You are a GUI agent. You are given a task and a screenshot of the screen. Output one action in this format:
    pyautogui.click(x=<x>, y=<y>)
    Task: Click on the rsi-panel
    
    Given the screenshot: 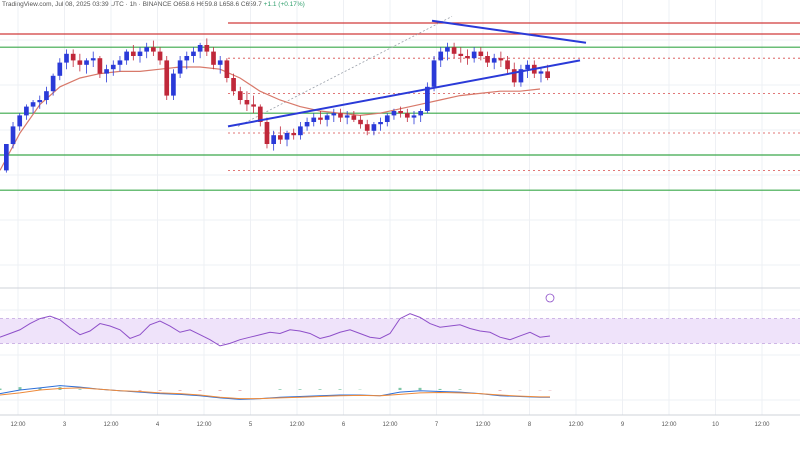 What is the action you would take?
    pyautogui.click(x=400, y=320)
    